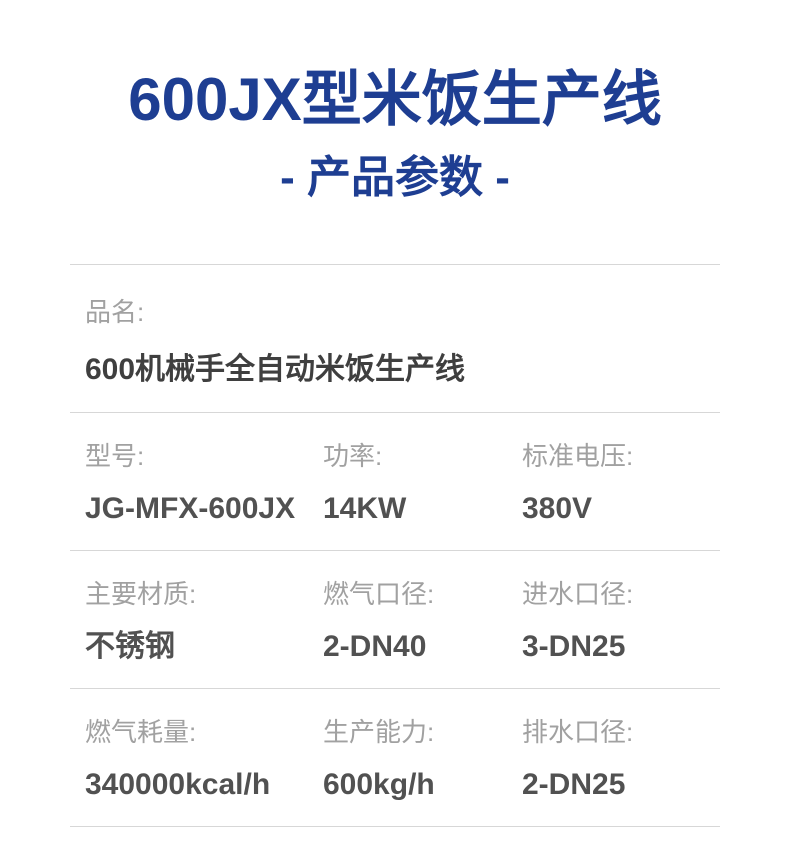  What do you see at coordinates (141, 594) in the screenshot?
I see `material-label: 主要材质:` at bounding box center [141, 594].